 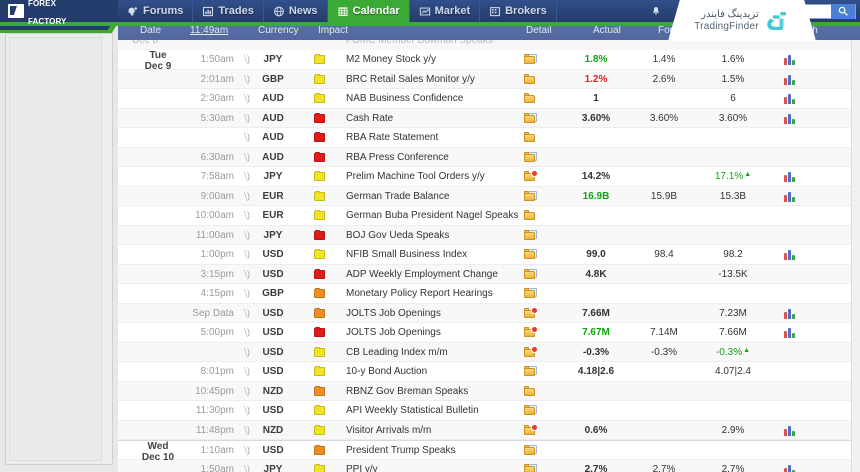 I want to click on nav-item-calendar: Calendar, so click(x=368, y=11).